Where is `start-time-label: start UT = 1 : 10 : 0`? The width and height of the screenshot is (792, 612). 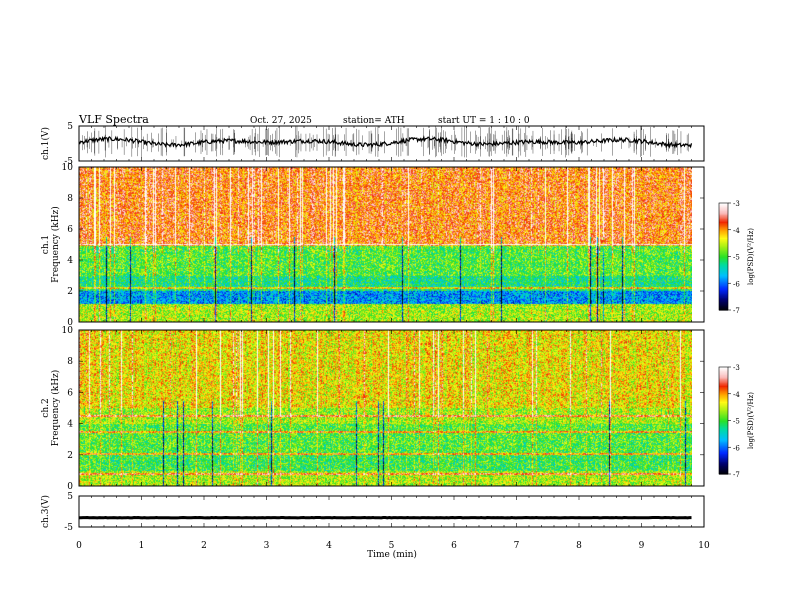 start-time-label: start UT = 1 : 10 : 0 is located at coordinates (484, 121).